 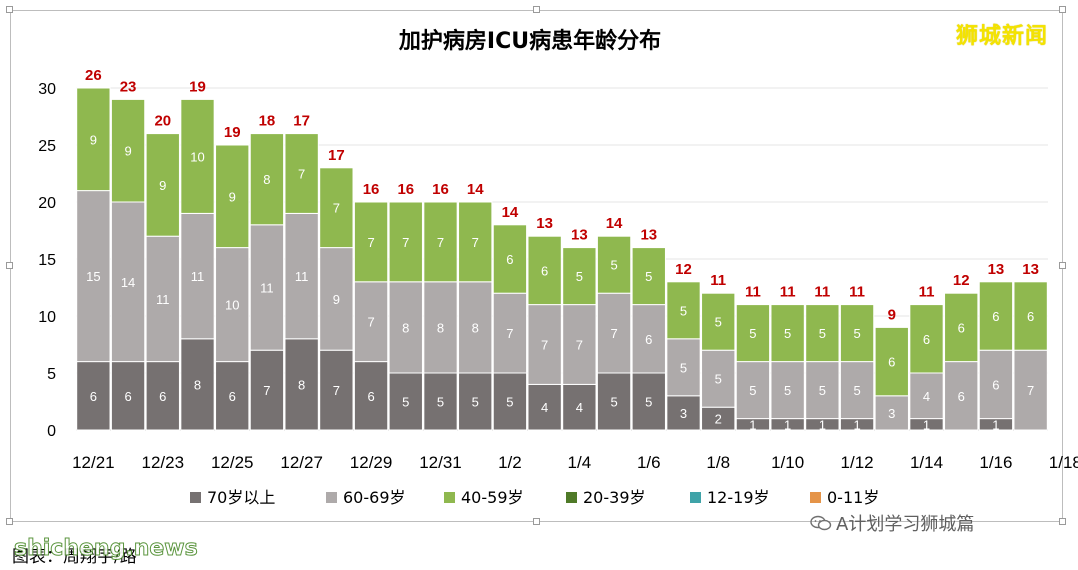 What do you see at coordinates (536, 521) in the screenshot?
I see `resize-handle-bottom-mid` at bounding box center [536, 521].